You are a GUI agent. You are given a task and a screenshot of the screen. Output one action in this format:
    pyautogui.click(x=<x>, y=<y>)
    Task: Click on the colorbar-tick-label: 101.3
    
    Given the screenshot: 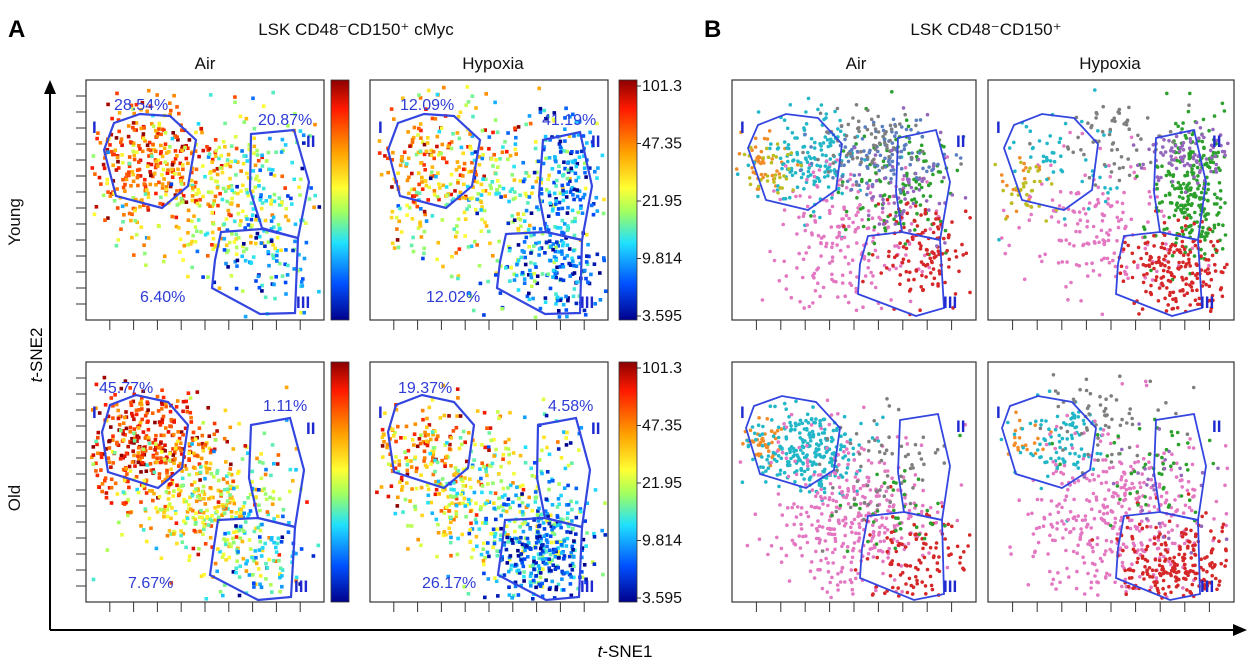 What is the action you would take?
    pyautogui.click(x=662, y=86)
    